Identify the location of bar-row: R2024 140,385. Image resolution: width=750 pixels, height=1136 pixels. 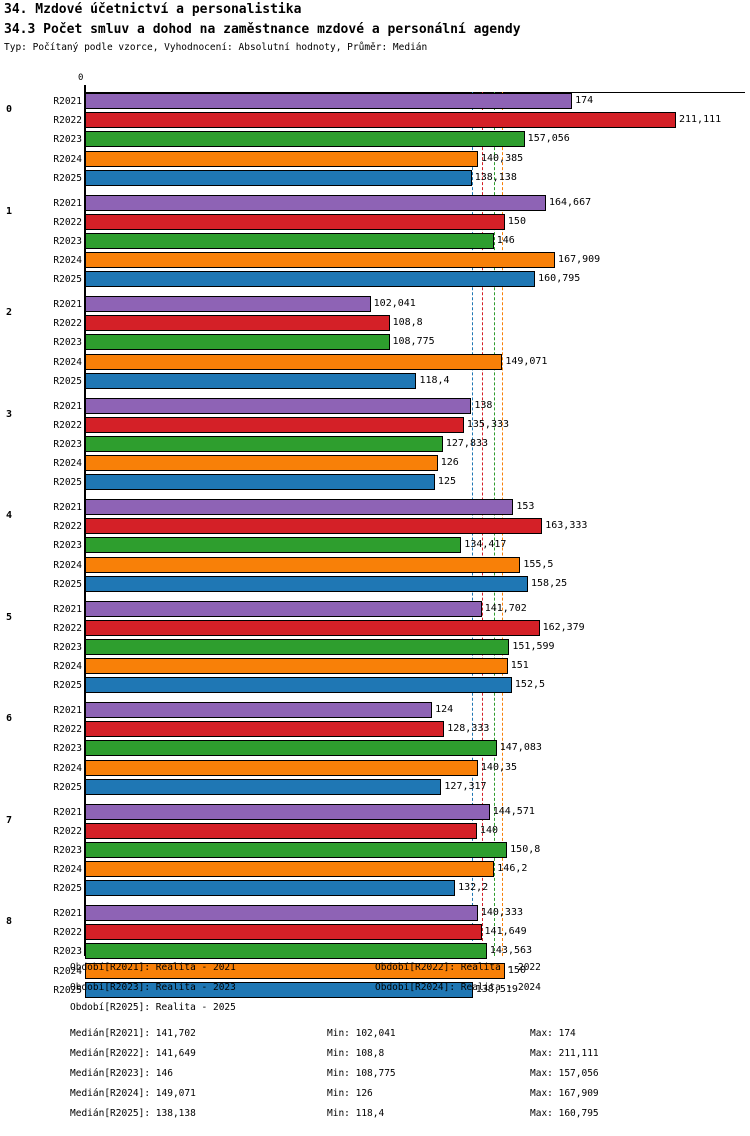
(375, 159).